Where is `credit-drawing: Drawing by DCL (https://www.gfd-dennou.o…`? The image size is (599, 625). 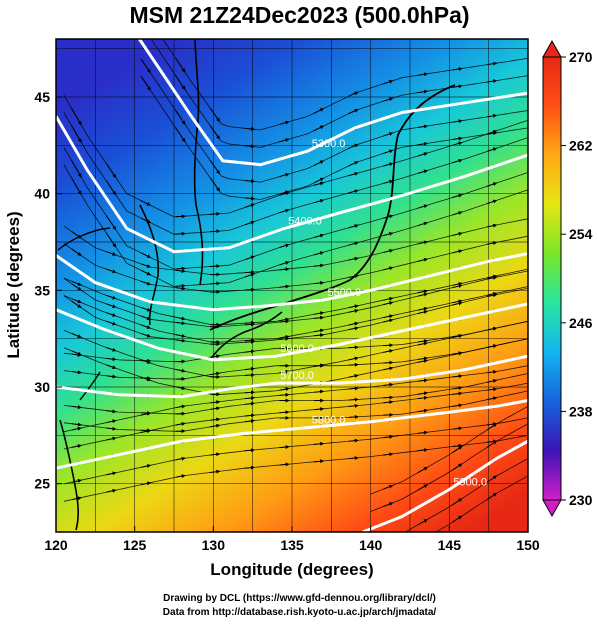
credit-drawing: Drawing by DCL (https://www.gfd-dennou.o… is located at coordinates (299, 598).